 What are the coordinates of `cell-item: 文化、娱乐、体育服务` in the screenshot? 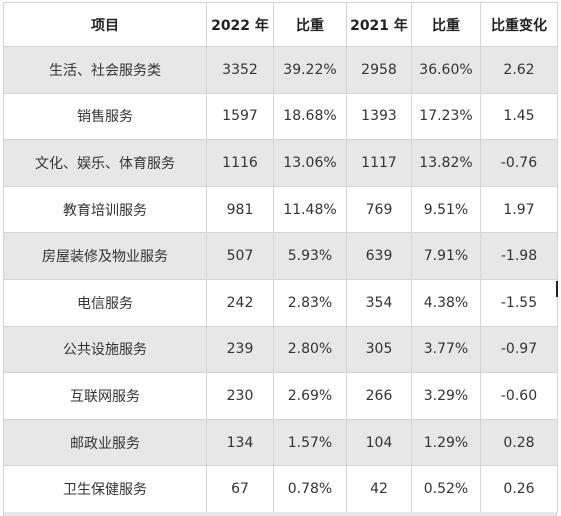 It's located at (105, 163).